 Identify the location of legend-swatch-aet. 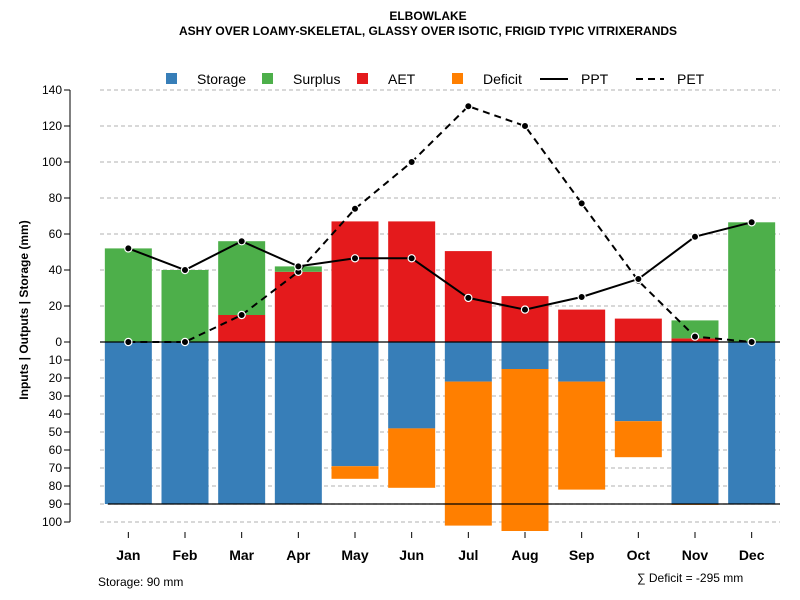
(362, 78).